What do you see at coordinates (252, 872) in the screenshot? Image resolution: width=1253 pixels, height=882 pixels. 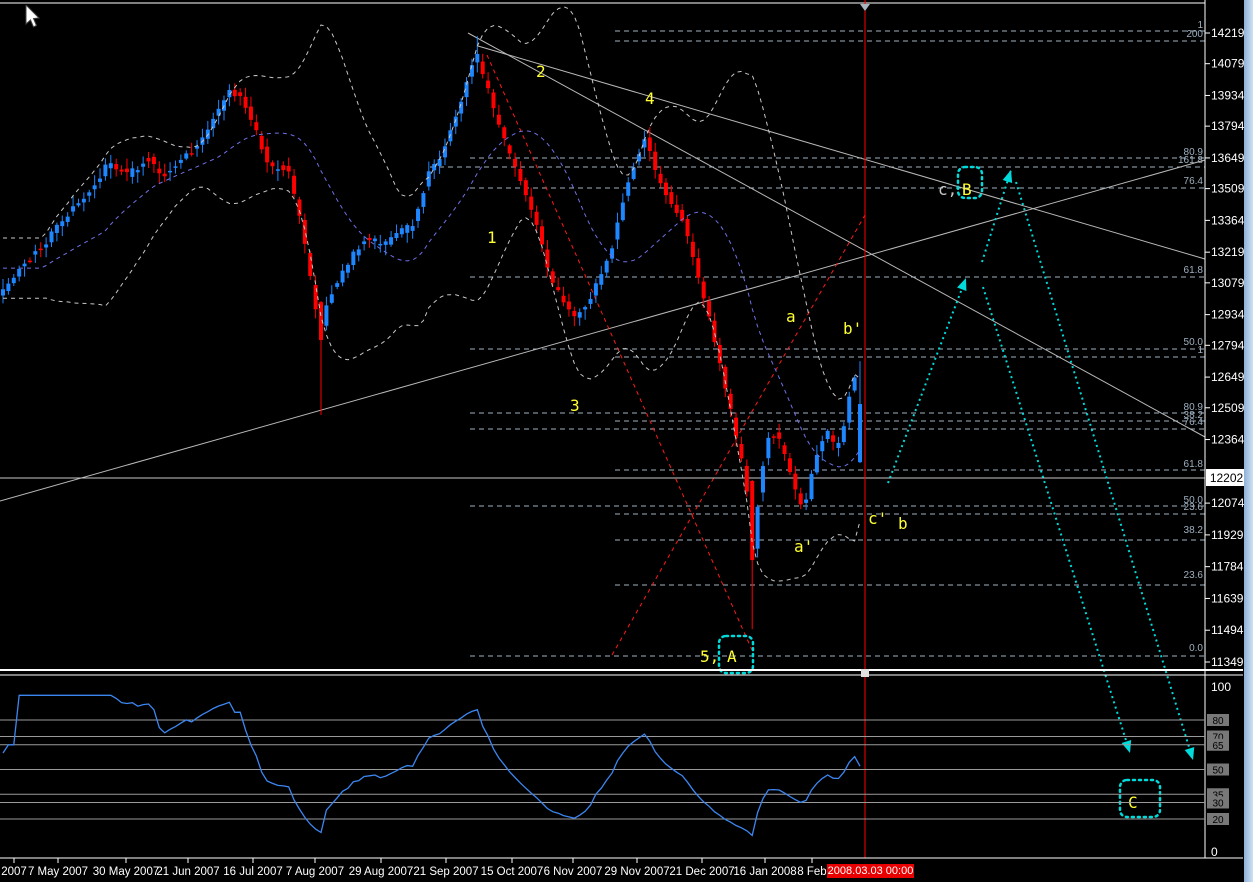 I see `date-tick-label: 16 Jul 2007` at bounding box center [252, 872].